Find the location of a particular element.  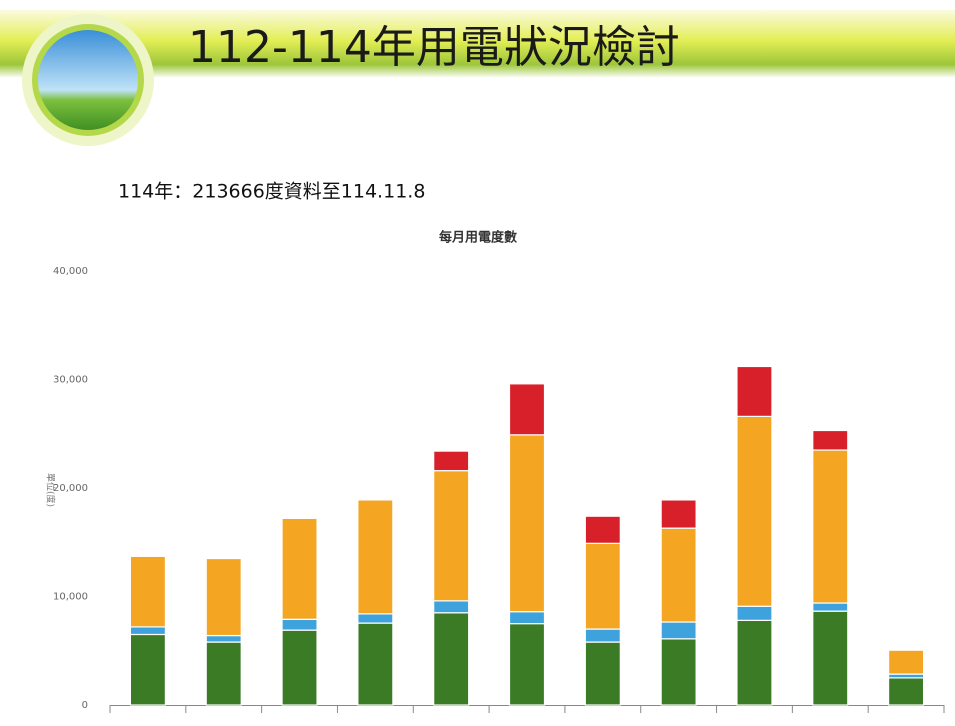

subtitle: 114年：213666度資料至114.11.8 is located at coordinates (271, 192).